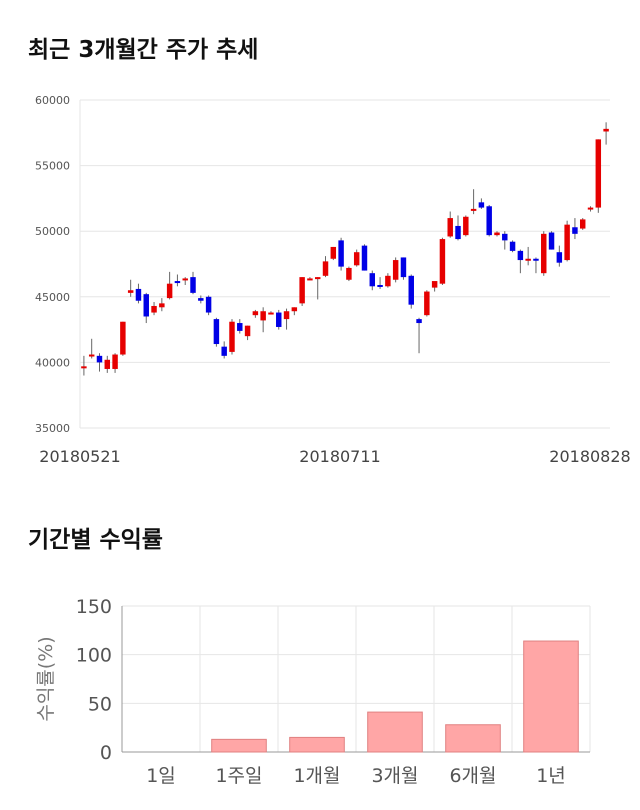  Describe the element at coordinates (143, 50) in the screenshot. I see `price-trend-title: 최근 3개월간 주가 추세` at that location.